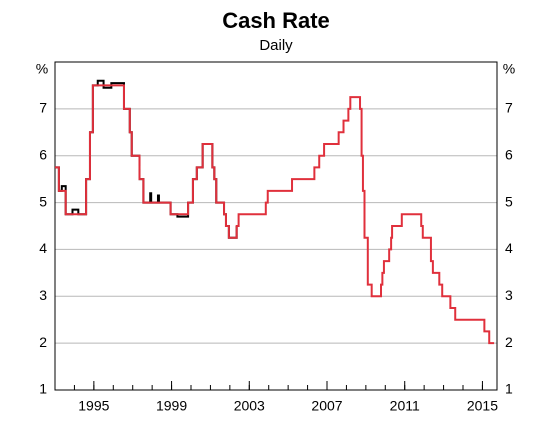  I want to click on y-tick-label: 6, so click(43, 154).